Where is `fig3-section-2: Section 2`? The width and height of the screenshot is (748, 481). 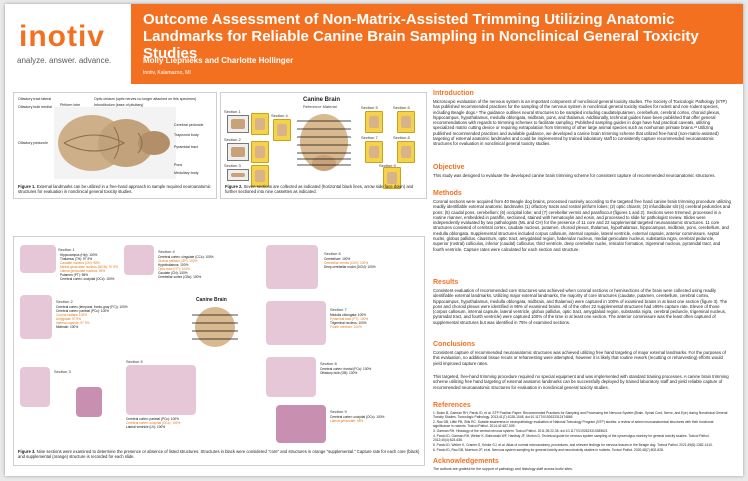
fig3-section-2: Section 2 is located at coordinates (64, 301).